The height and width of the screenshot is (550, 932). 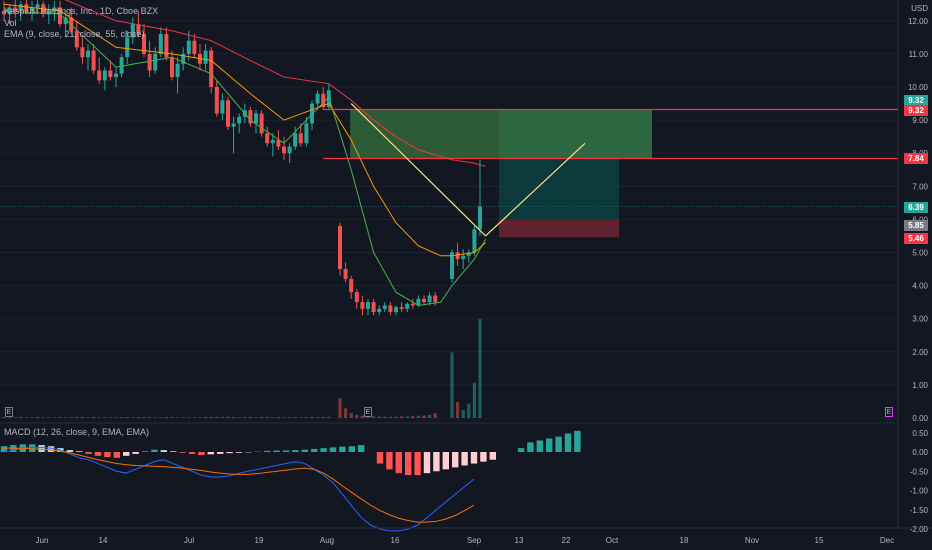 What do you see at coordinates (916, 158) in the screenshot?
I see `price-tag-label: 7.84` at bounding box center [916, 158].